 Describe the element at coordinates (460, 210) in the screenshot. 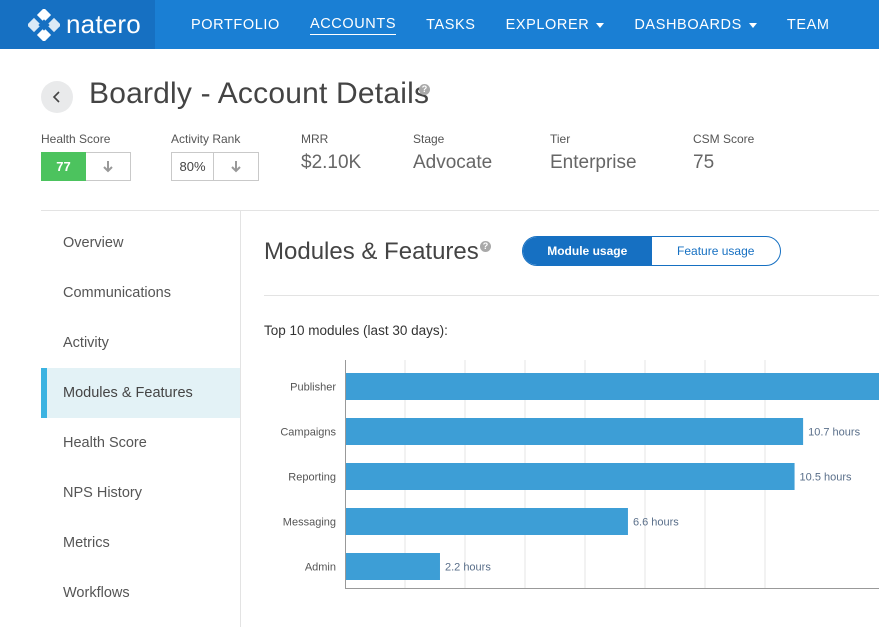

I see `header-divider` at that location.